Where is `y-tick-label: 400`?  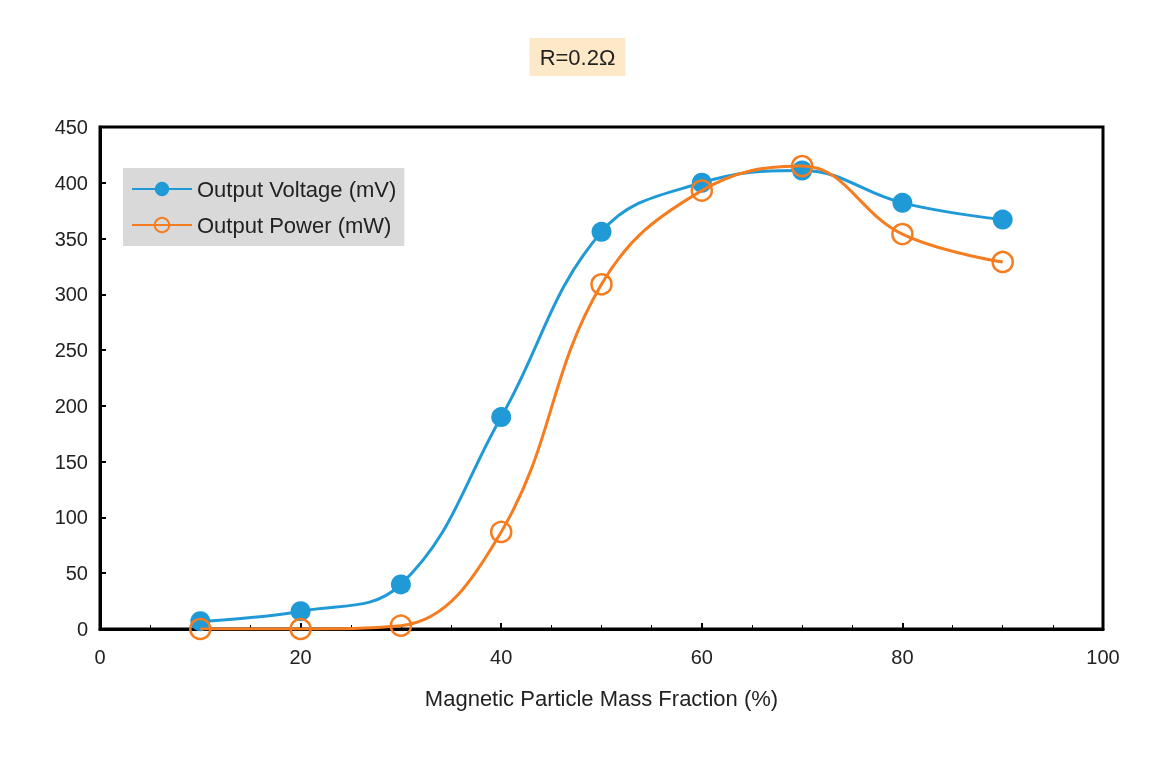
y-tick-label: 400 is located at coordinates (71, 182).